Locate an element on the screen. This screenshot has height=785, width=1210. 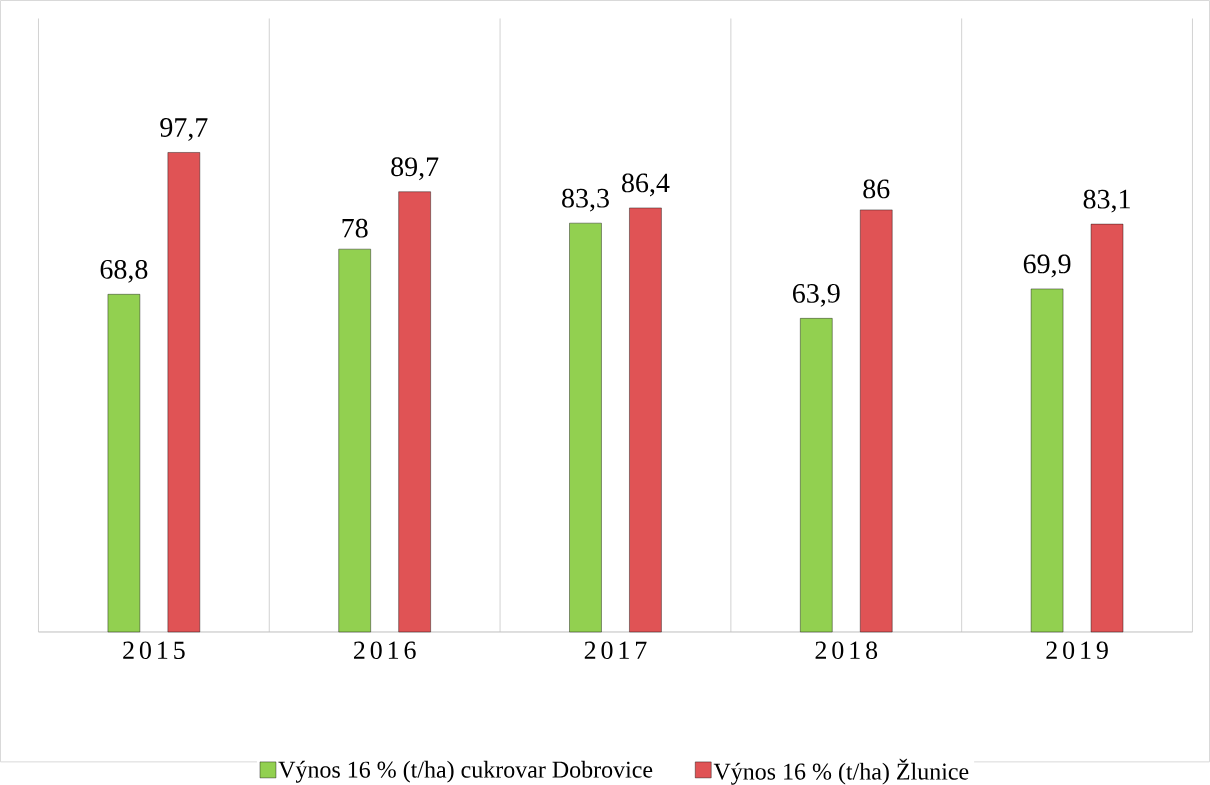
data-label: 86 is located at coordinates (876, 189).